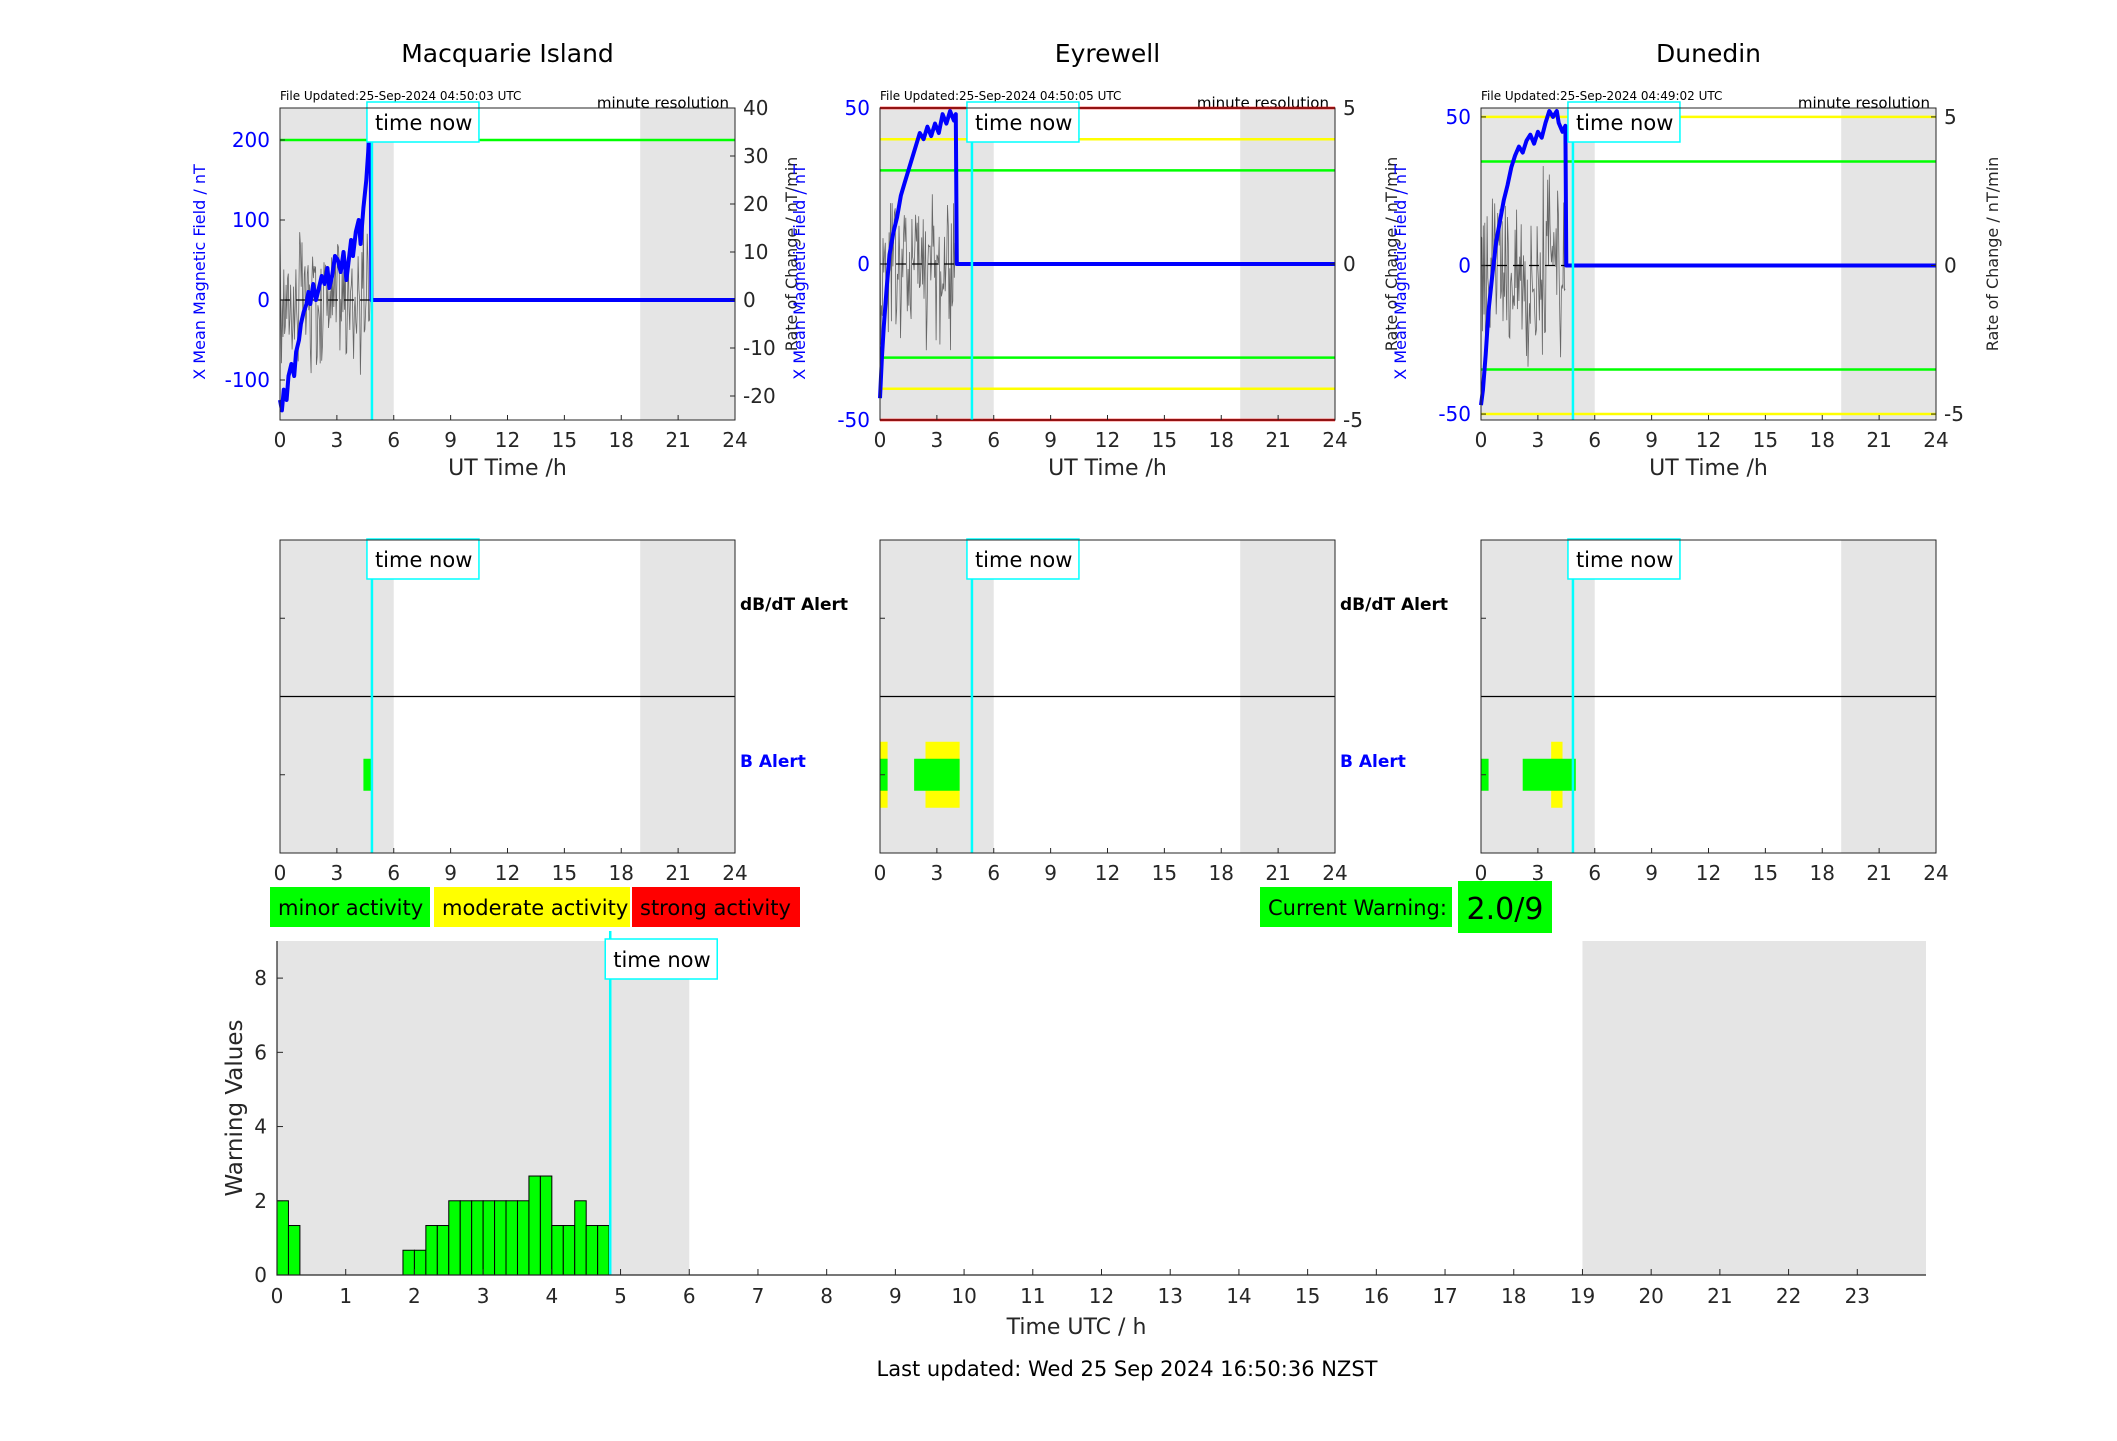 The image size is (2117, 1441). Describe the element at coordinates (1357, 908) in the screenshot. I see `current-warning-label: Current Warning:` at that location.